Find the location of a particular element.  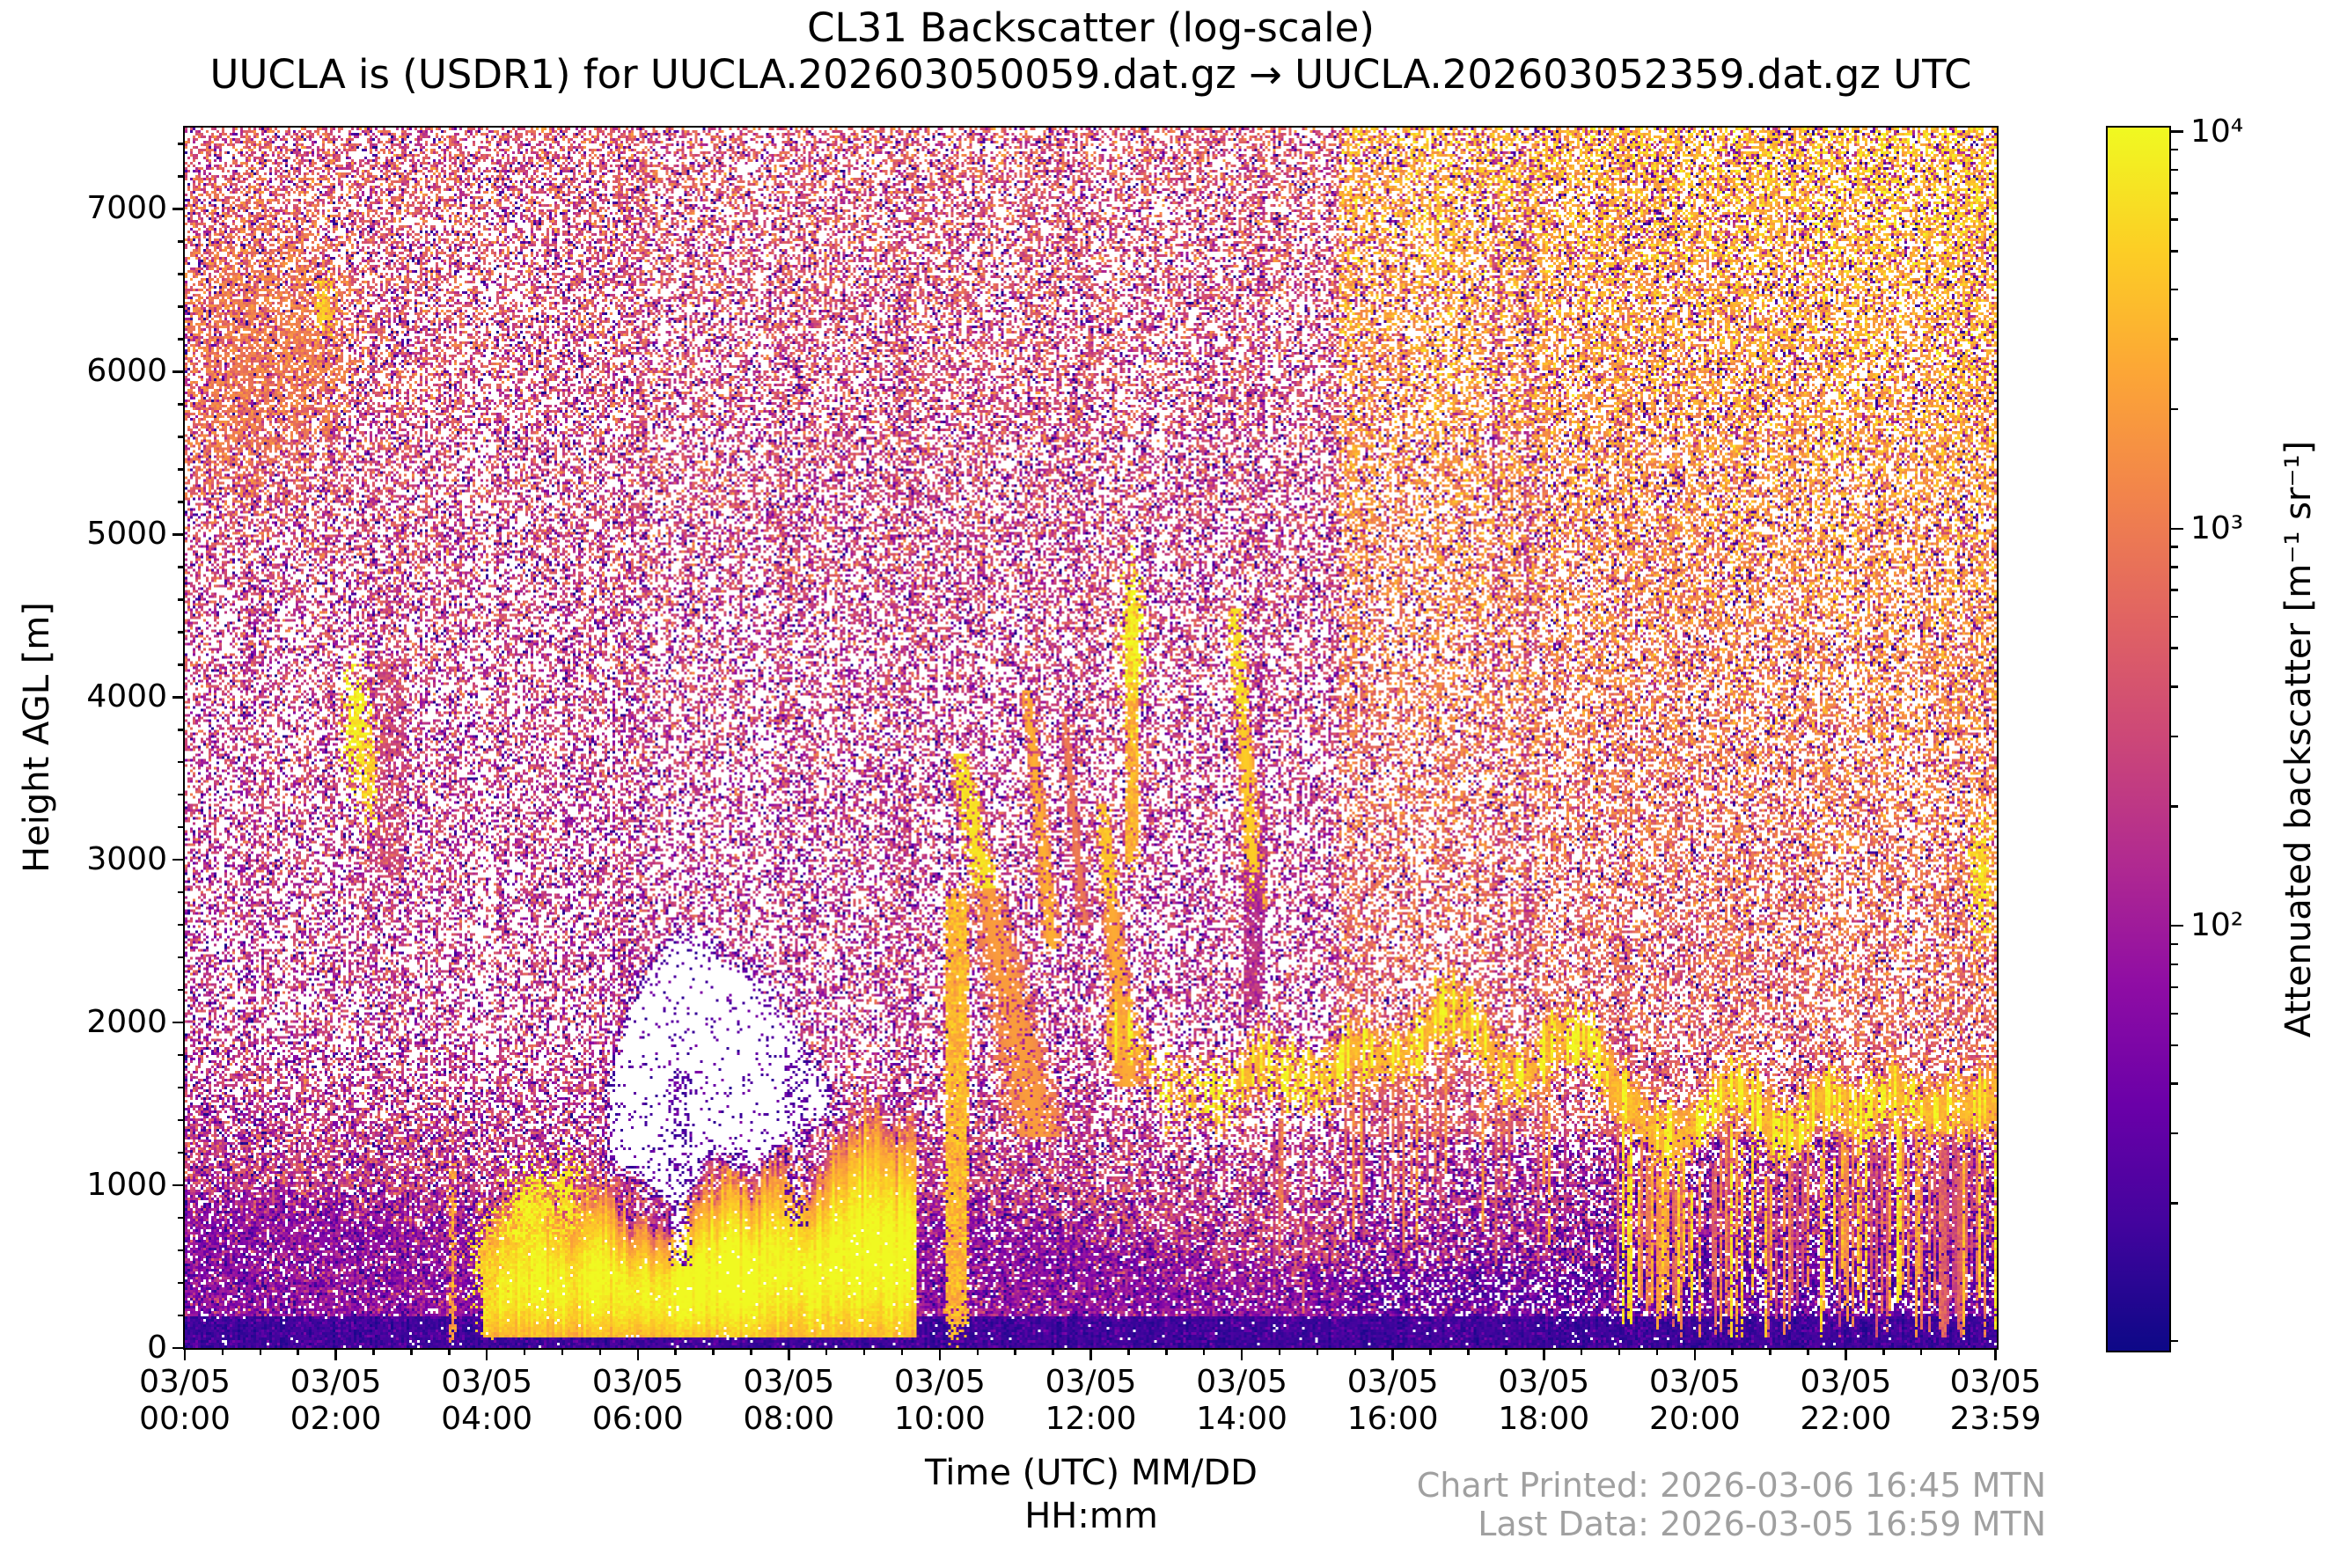

x-tick-time: 10:00 is located at coordinates (940, 1419).